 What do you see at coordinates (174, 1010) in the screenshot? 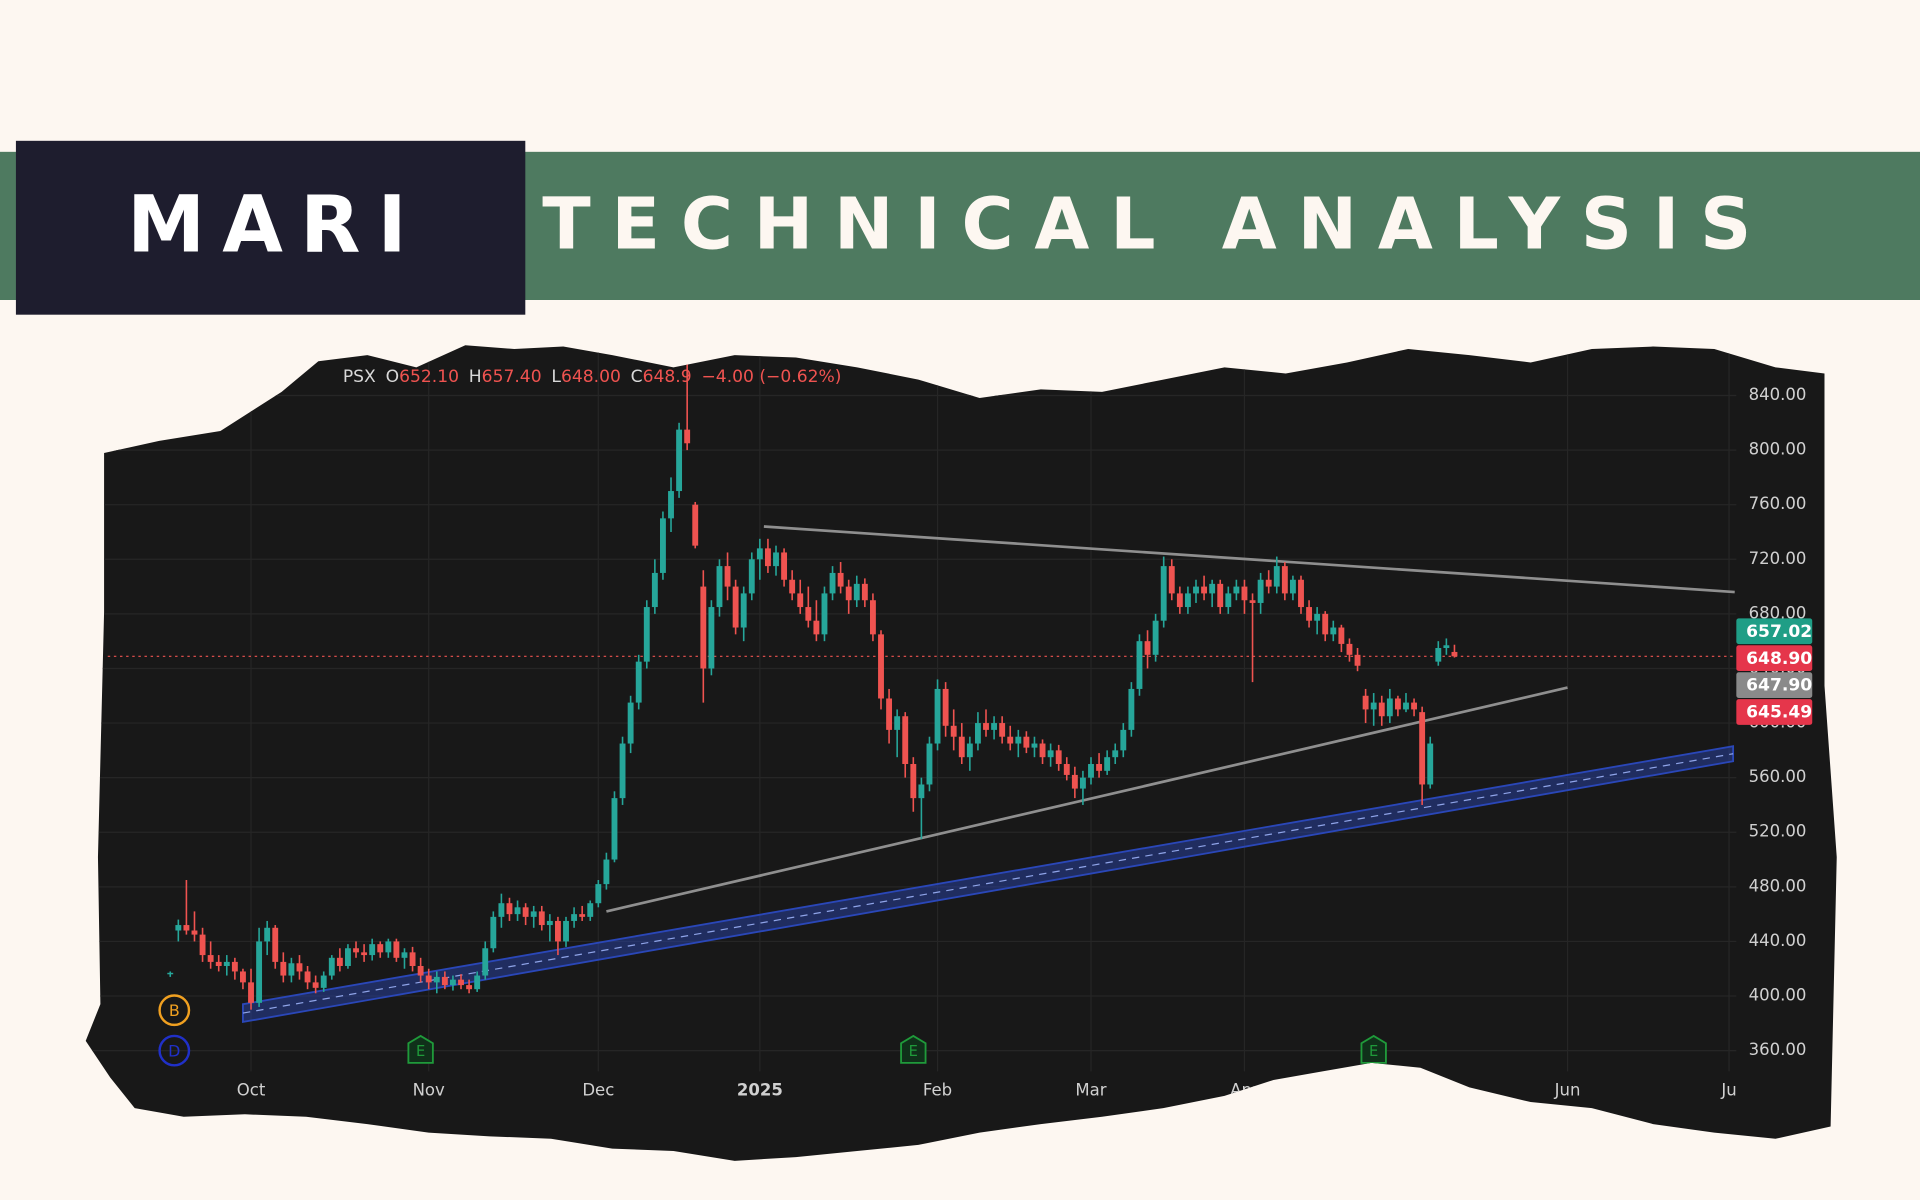
I see `event-label: B` at bounding box center [174, 1010].